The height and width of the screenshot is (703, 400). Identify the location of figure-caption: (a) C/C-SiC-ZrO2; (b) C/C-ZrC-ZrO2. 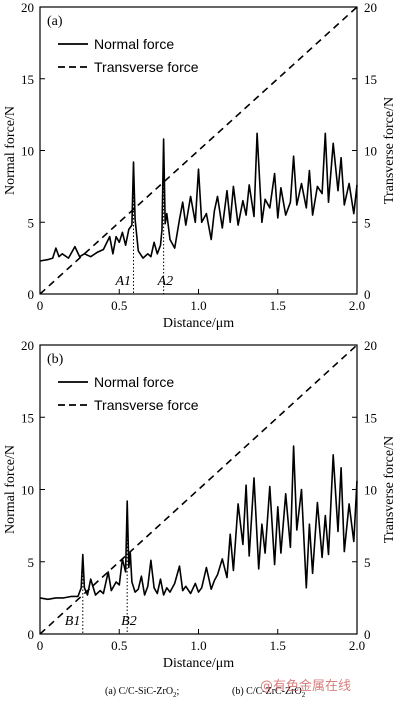
(205, 692).